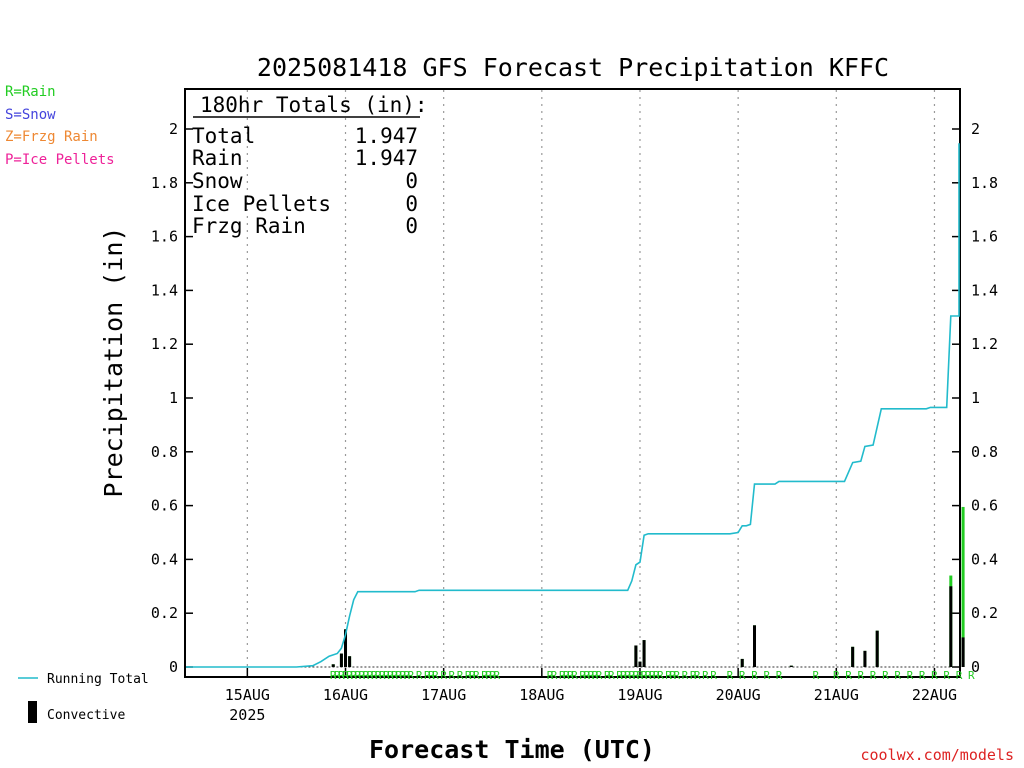  I want to click on legend-convective-label: Convective, so click(86, 715).